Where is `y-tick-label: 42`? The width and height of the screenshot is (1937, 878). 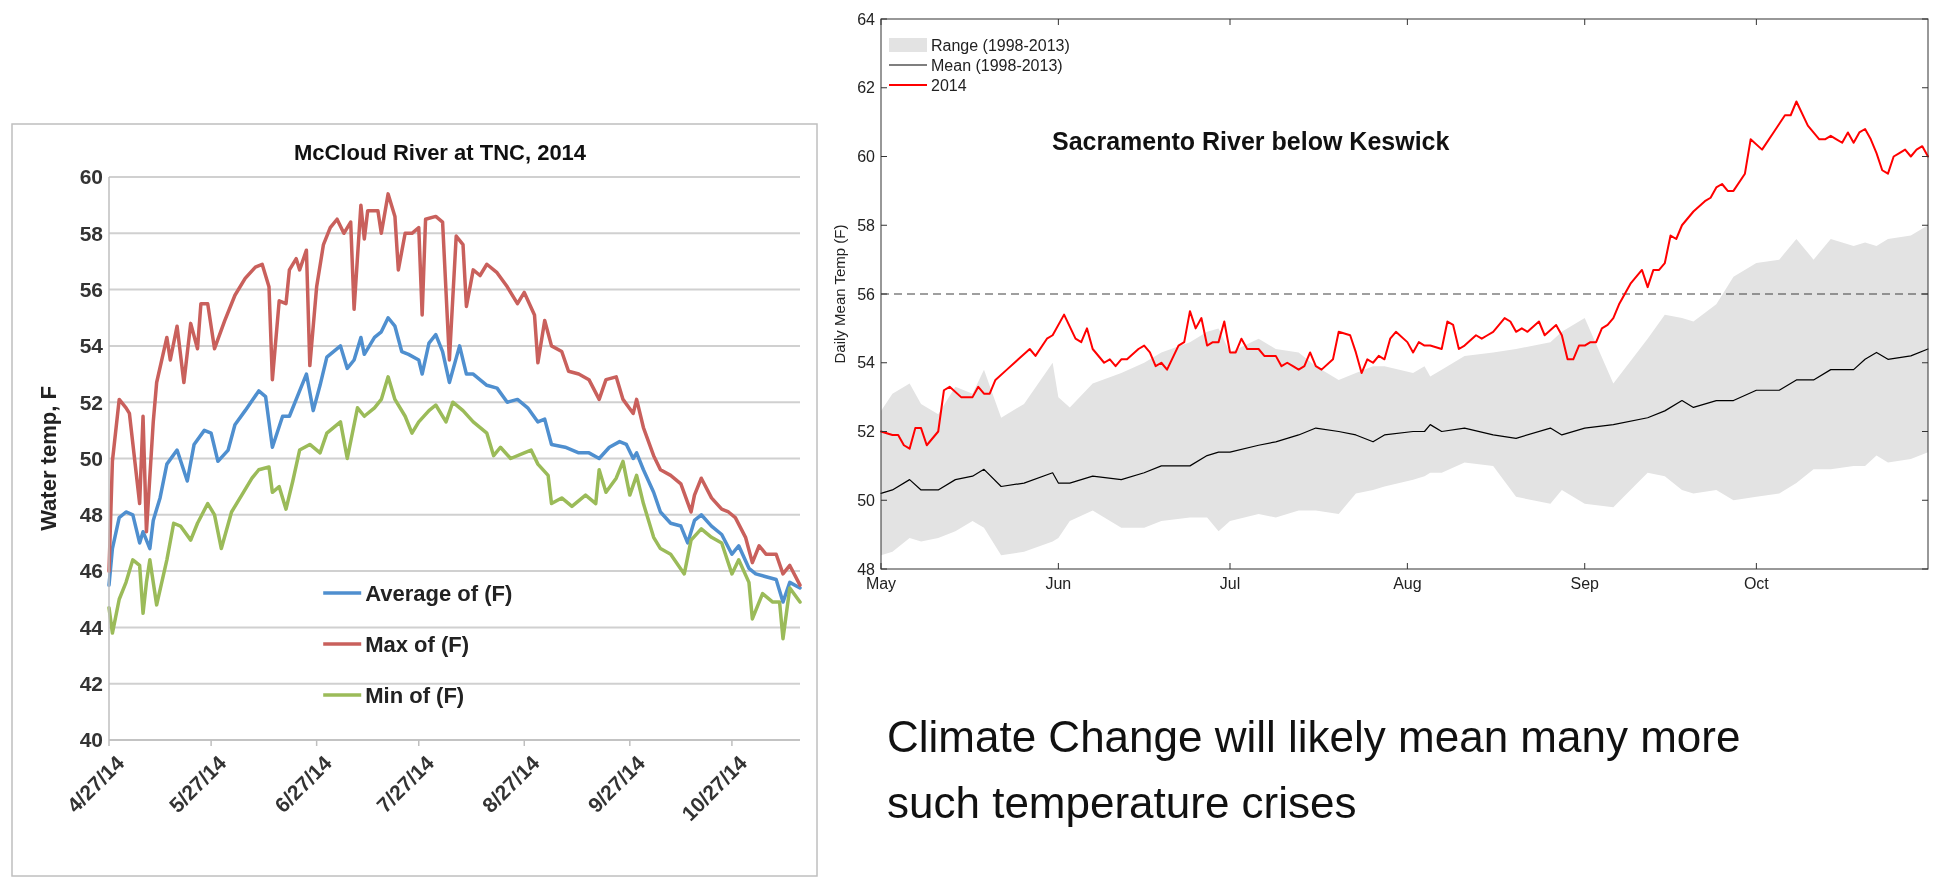
y-tick-label: 42 is located at coordinates (91, 684).